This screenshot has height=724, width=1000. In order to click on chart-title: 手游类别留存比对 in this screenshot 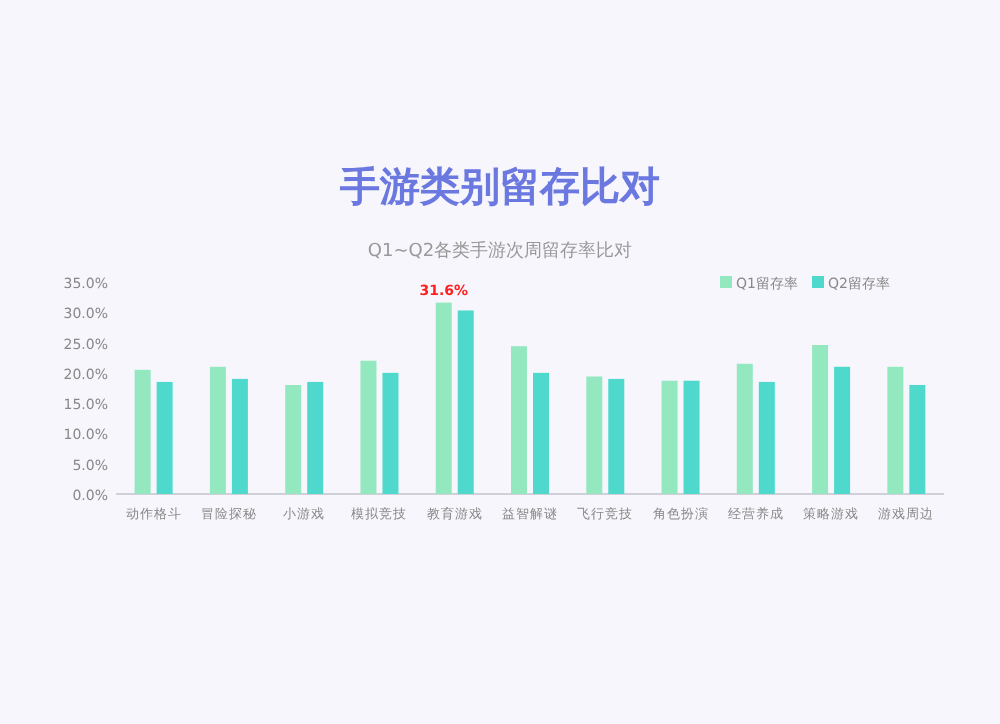, I will do `click(499, 186)`.